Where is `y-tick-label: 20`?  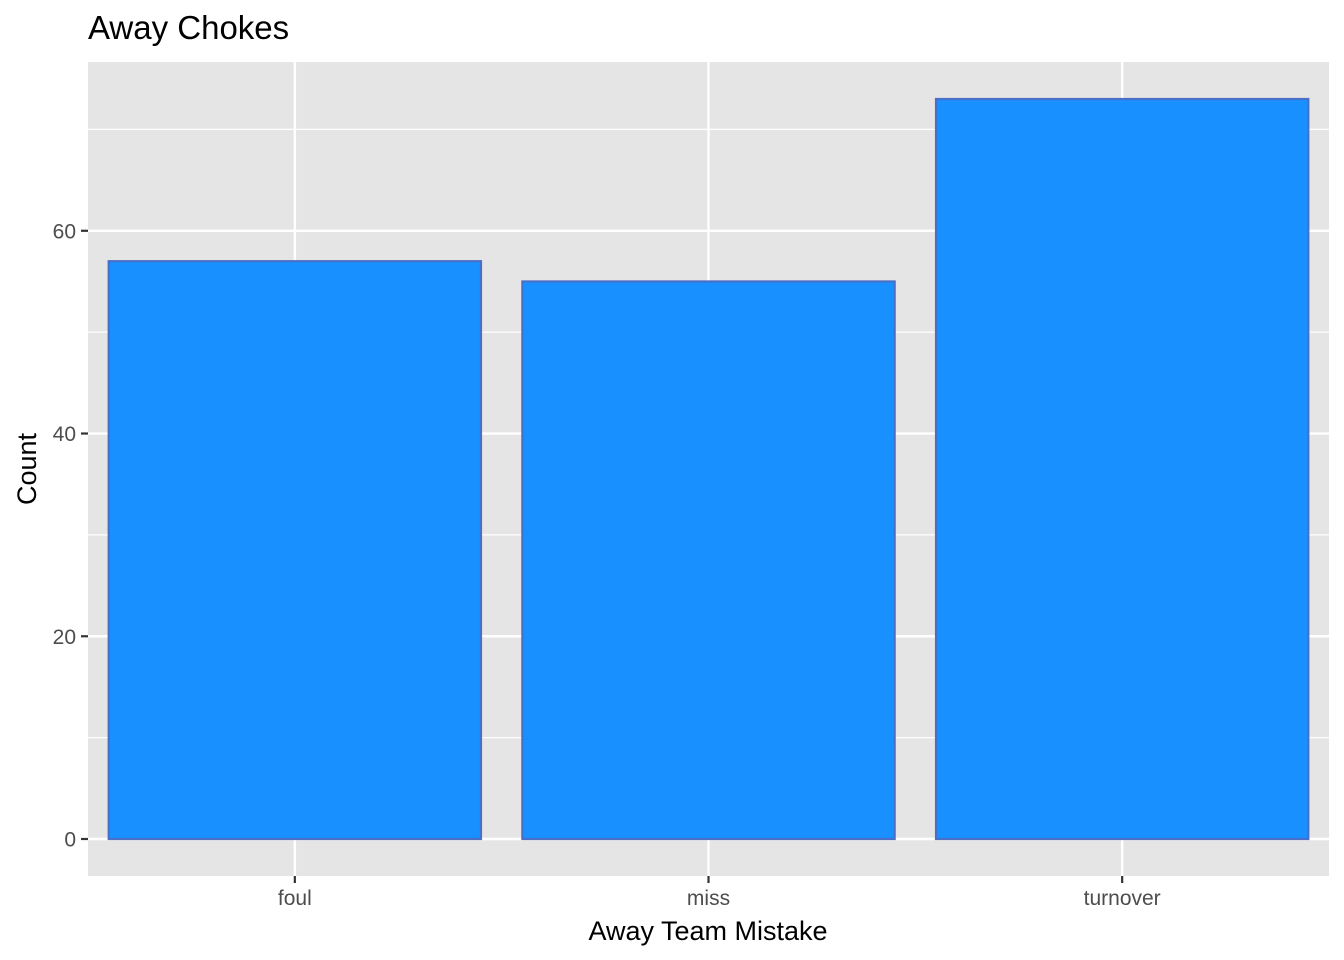 y-tick-label: 20 is located at coordinates (64, 637).